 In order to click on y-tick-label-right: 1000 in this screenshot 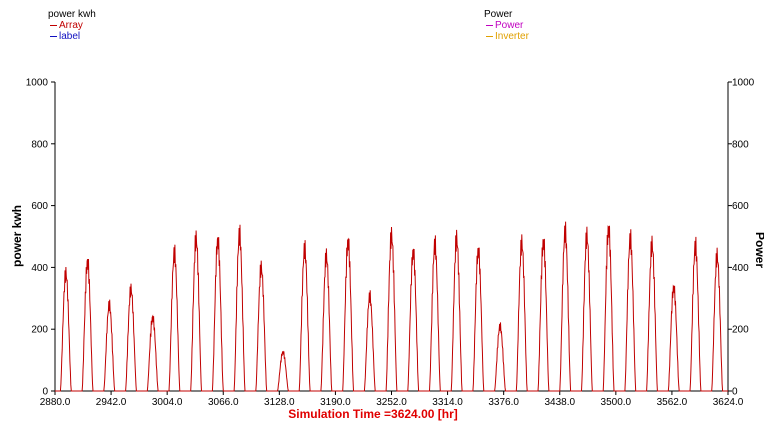, I will do `click(743, 83)`.